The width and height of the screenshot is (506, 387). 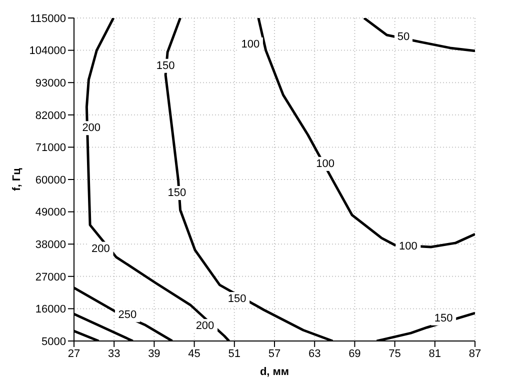 I want to click on x-axis-title: d, мм, so click(x=275, y=372).